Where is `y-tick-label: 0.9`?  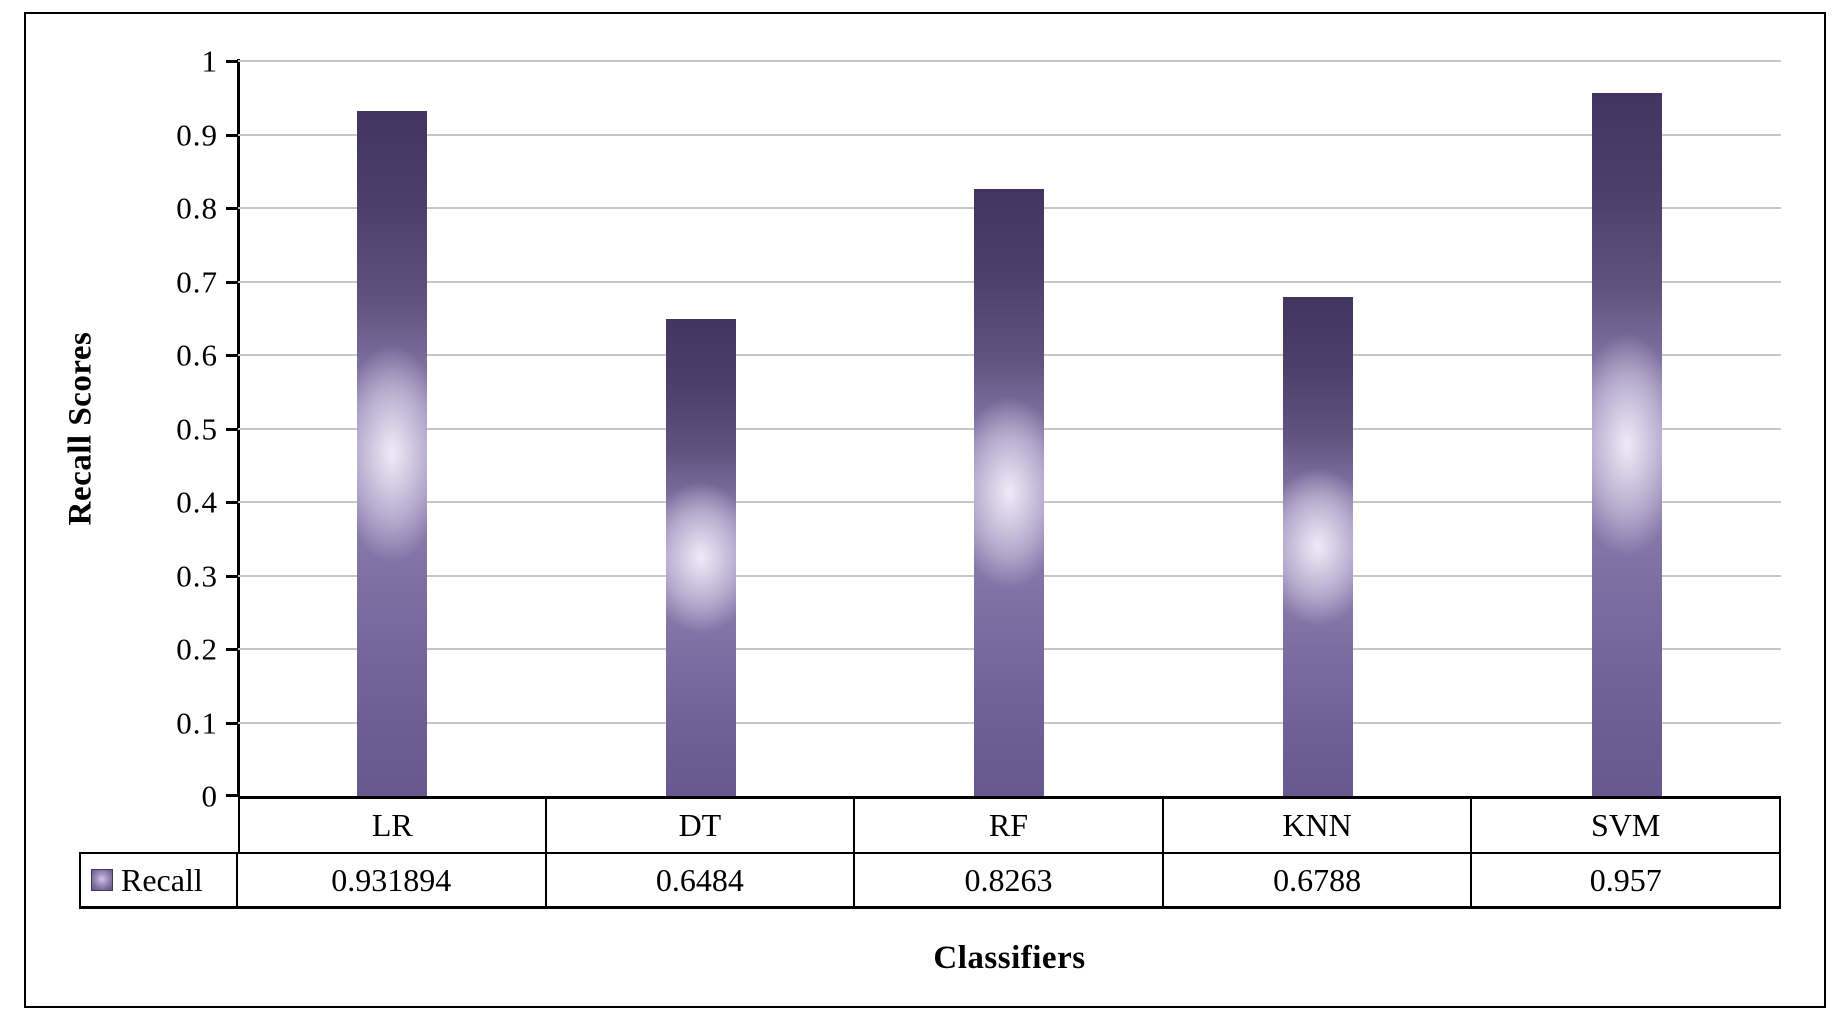 y-tick-label: 0.9 is located at coordinates (197, 134).